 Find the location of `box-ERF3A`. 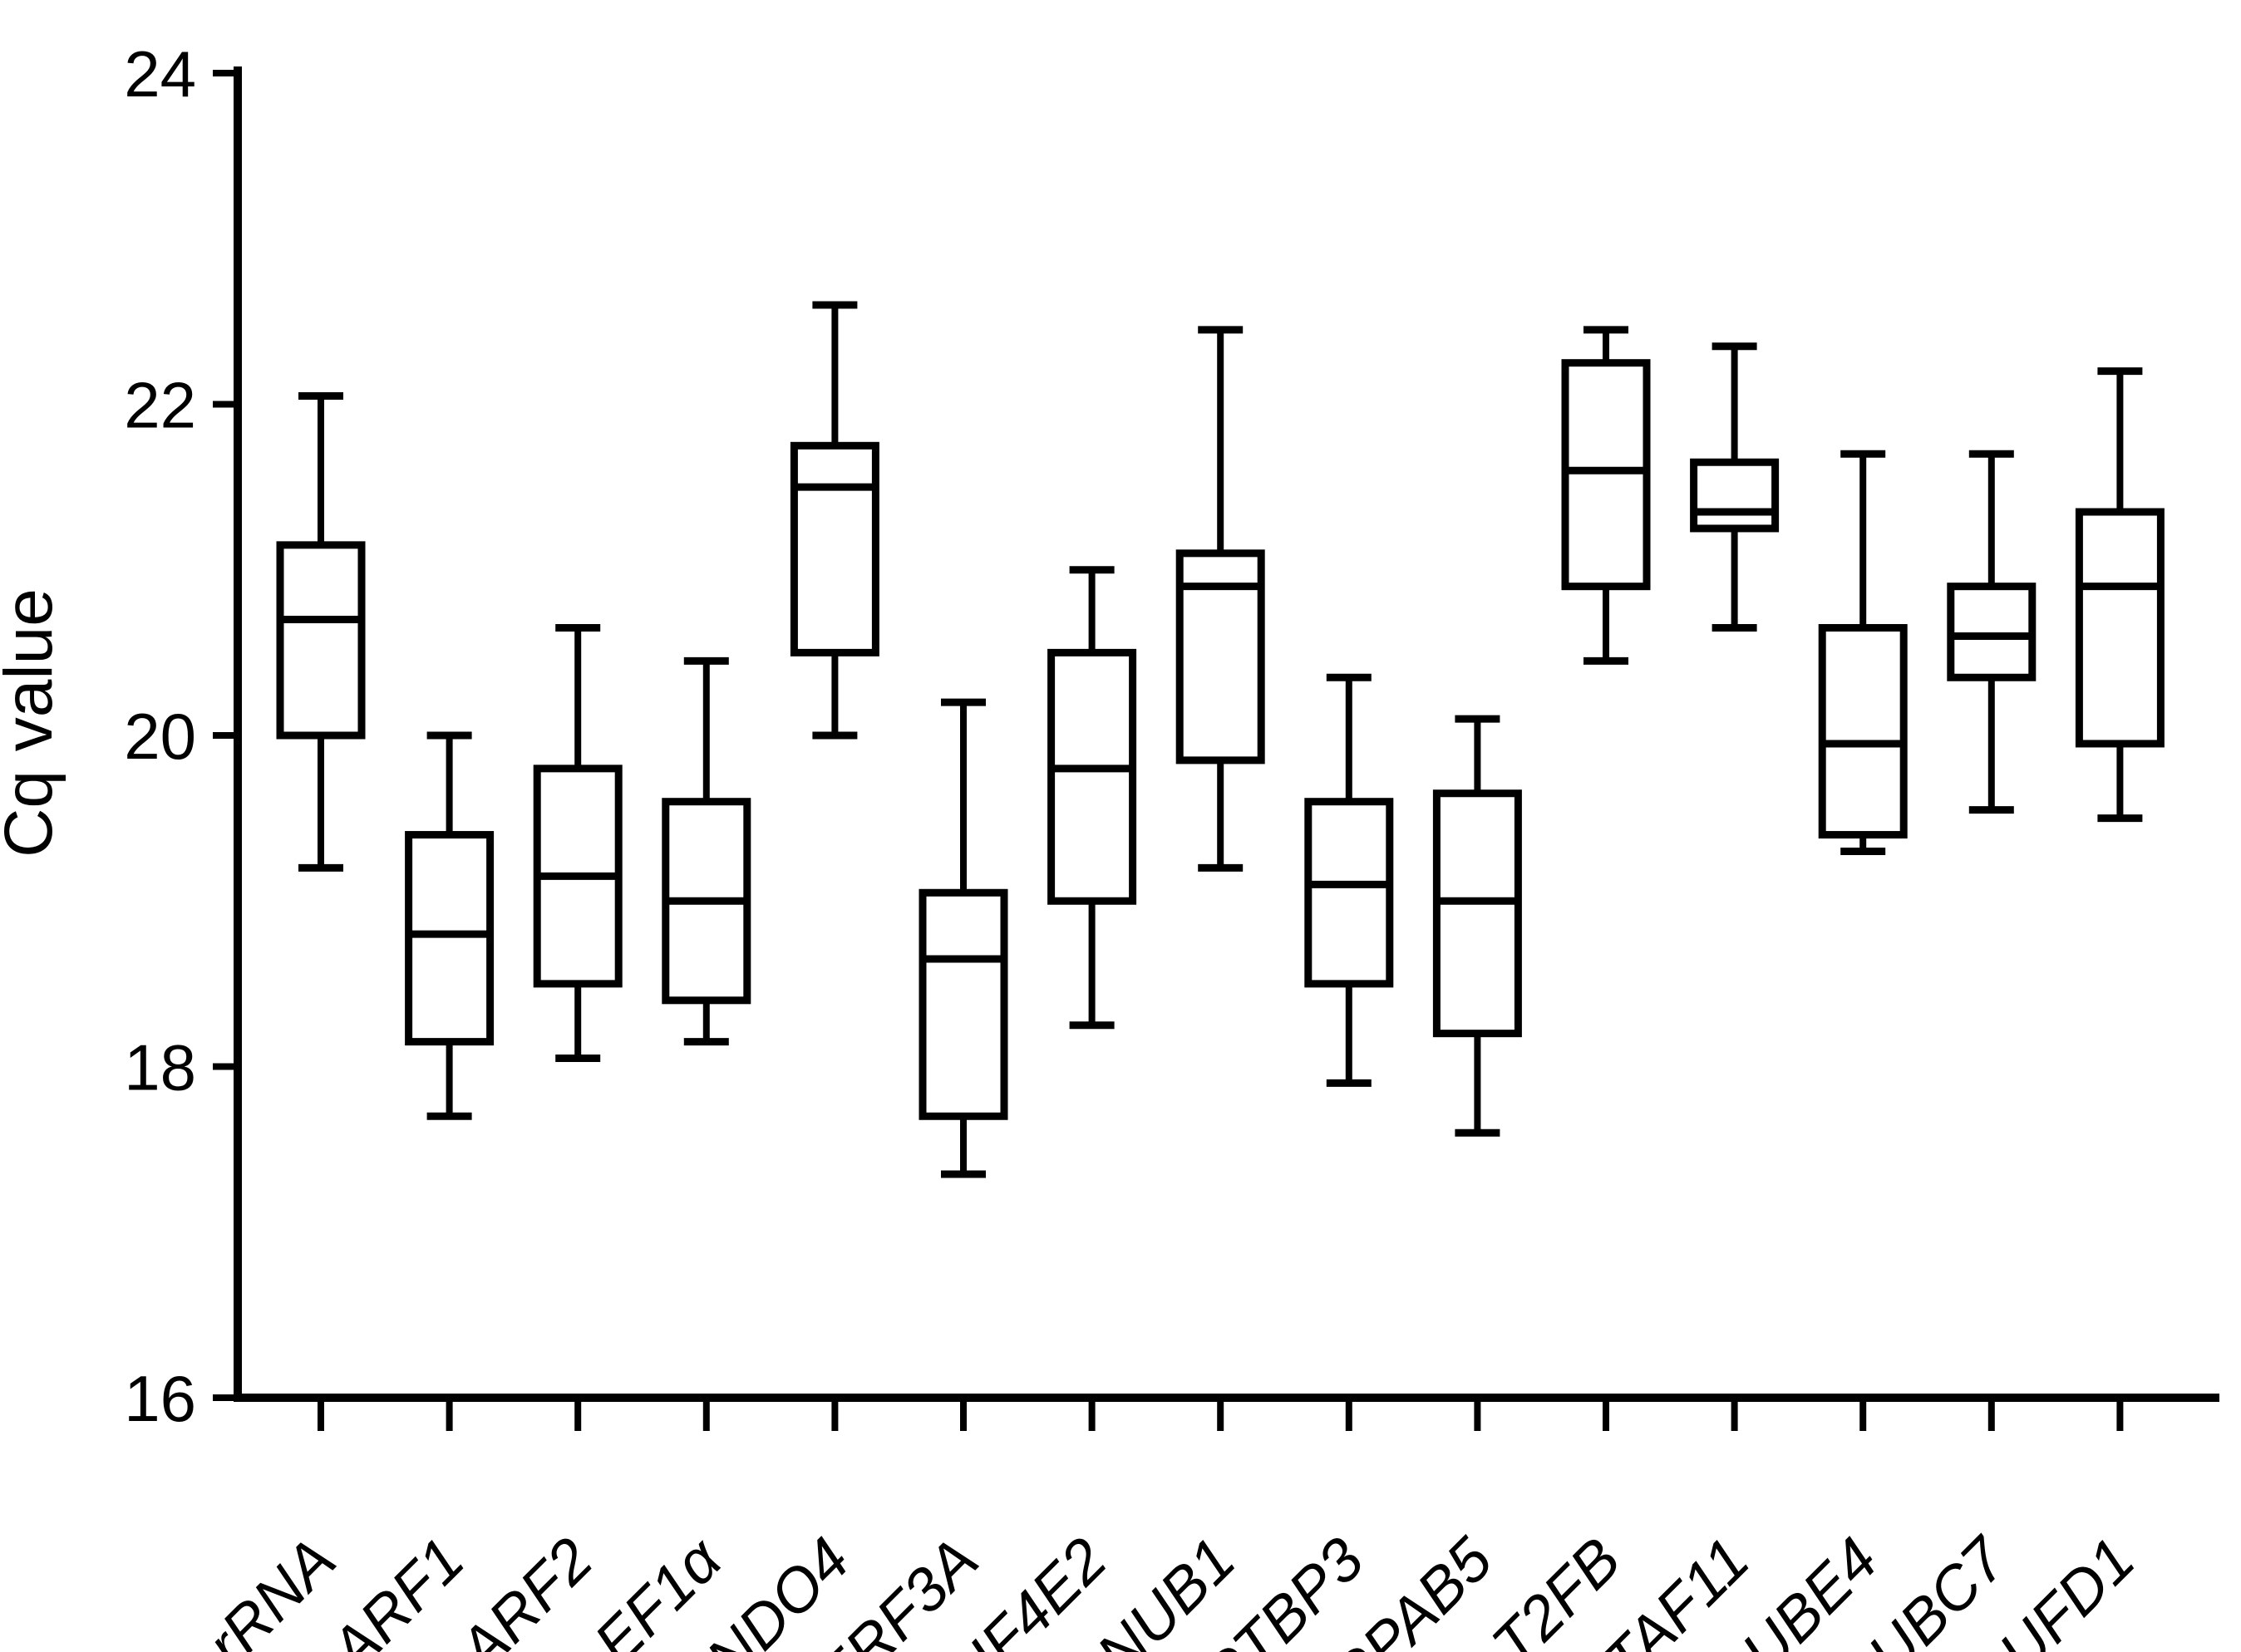

box-ERF3A is located at coordinates (963, 938).